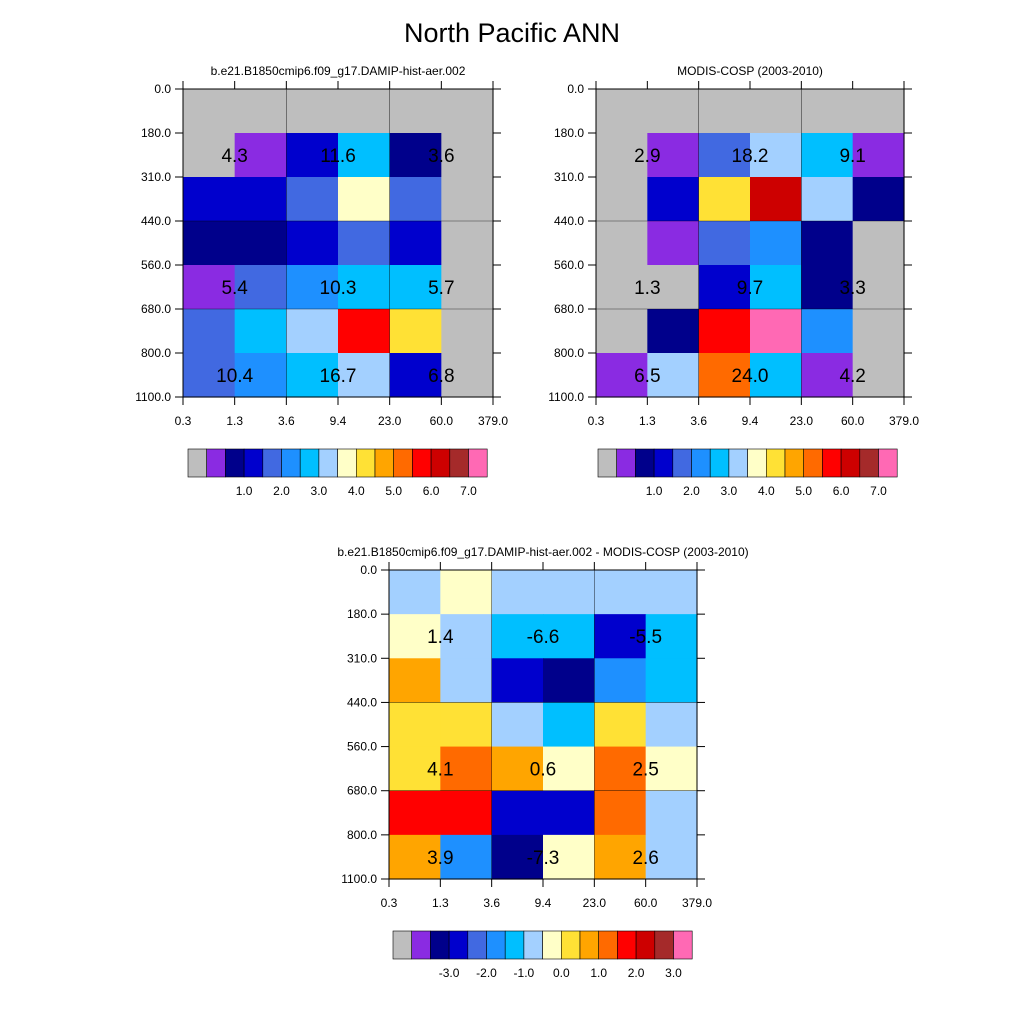 This screenshot has width=1024, height=1024. Describe the element at coordinates (729, 491) in the screenshot. I see `colorbar-label: 3.0` at that location.